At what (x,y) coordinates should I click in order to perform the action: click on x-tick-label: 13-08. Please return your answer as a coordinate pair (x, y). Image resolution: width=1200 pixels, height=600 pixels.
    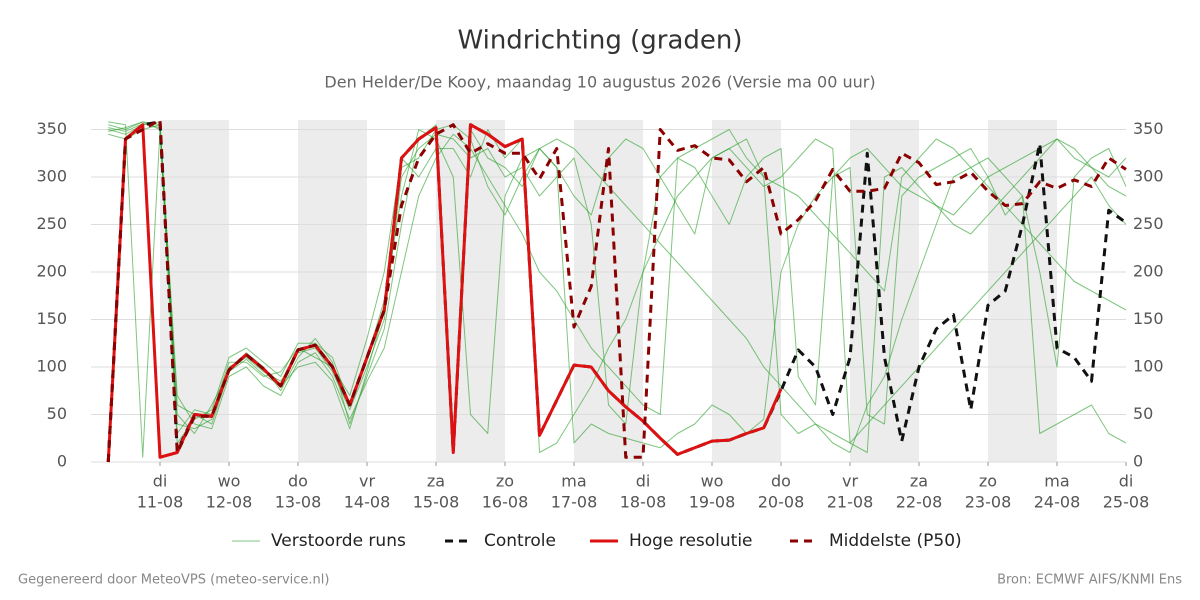
    Looking at the image, I should click on (298, 502).